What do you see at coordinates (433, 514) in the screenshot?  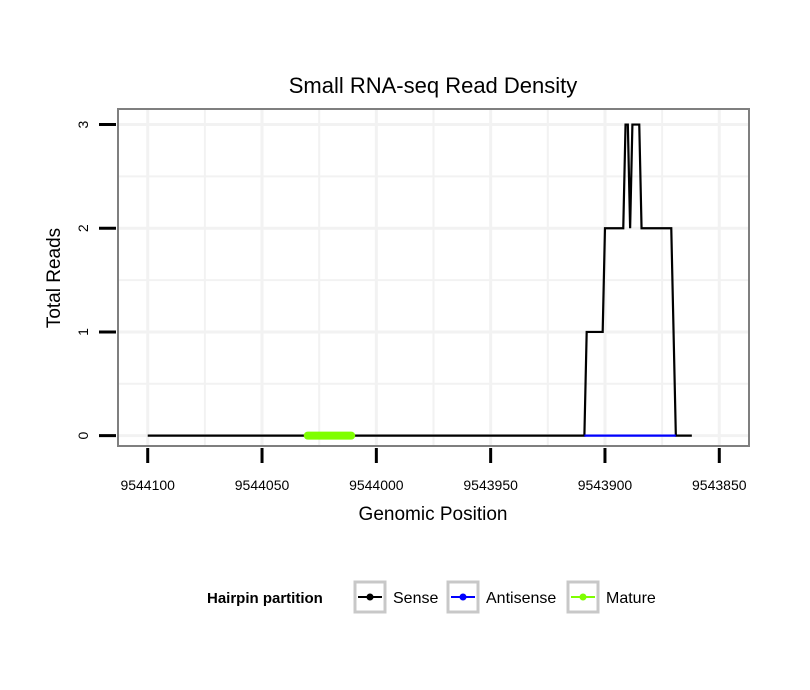 I see `x-axis-title: Genomic Position` at bounding box center [433, 514].